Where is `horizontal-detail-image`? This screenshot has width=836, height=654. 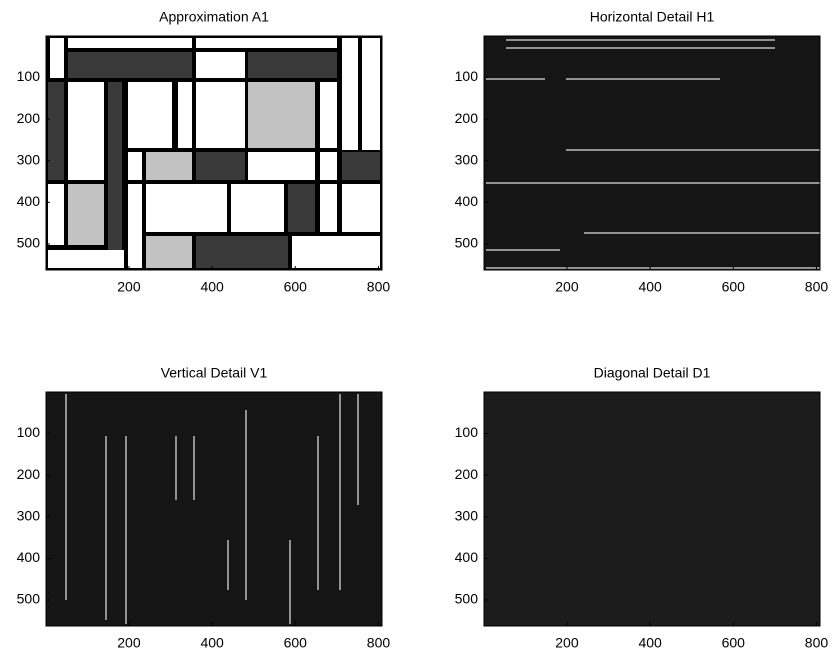
horizontal-detail-image is located at coordinates (652, 153).